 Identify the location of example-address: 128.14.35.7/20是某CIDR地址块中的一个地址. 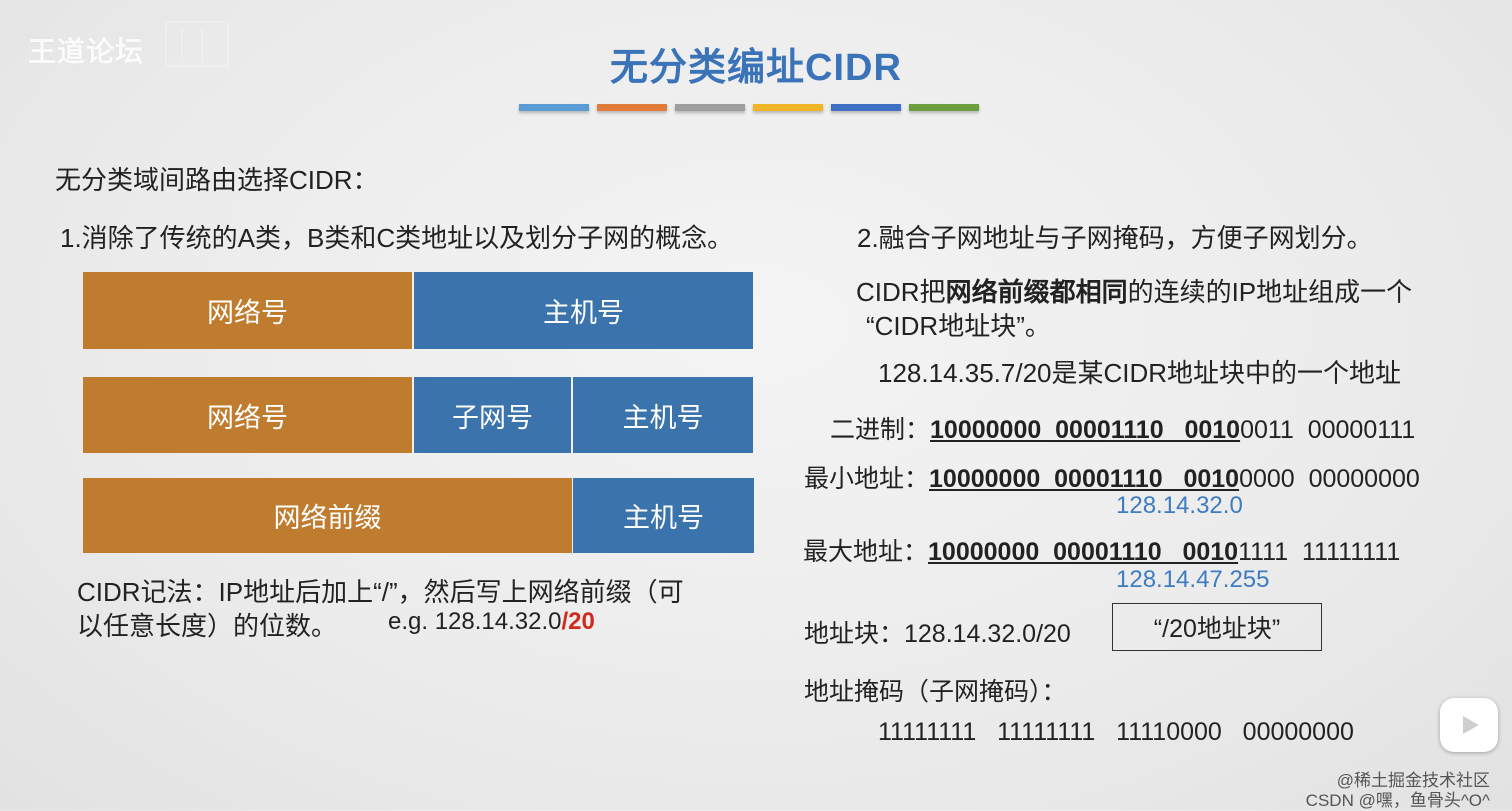
(1140, 373).